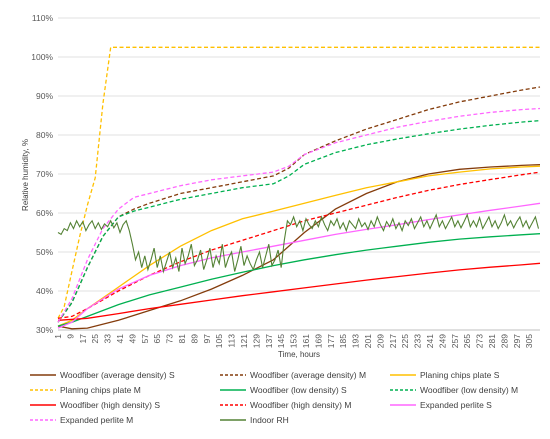  I want to click on legend-label: Planing chips plate M, so click(100, 390).